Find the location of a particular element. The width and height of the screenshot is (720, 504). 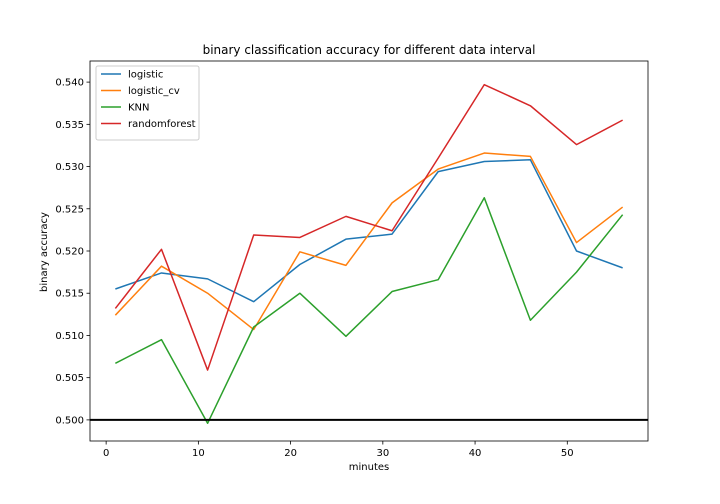

legend: logistic logistic_cv KNN randomforest is located at coordinates (147, 103).